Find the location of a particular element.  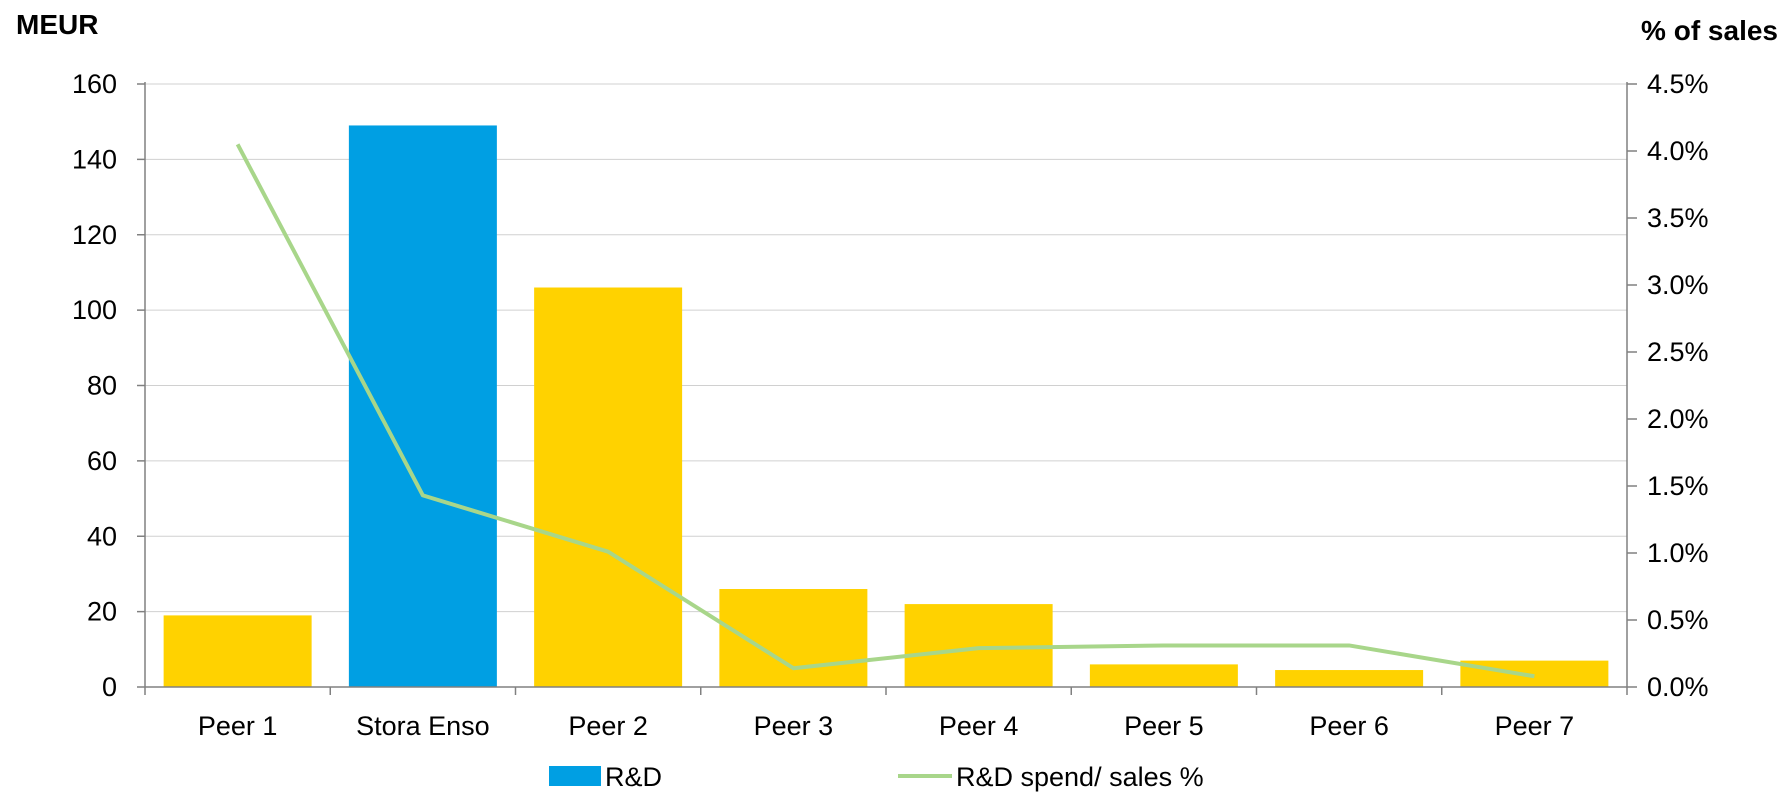

left-tick-label: 40 is located at coordinates (102, 536).